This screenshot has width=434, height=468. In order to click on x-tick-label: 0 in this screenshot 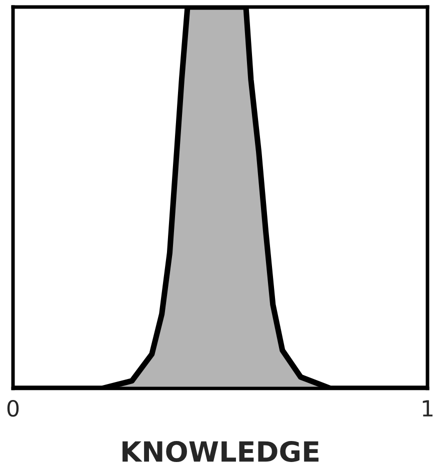, I will do `click(13, 408)`.